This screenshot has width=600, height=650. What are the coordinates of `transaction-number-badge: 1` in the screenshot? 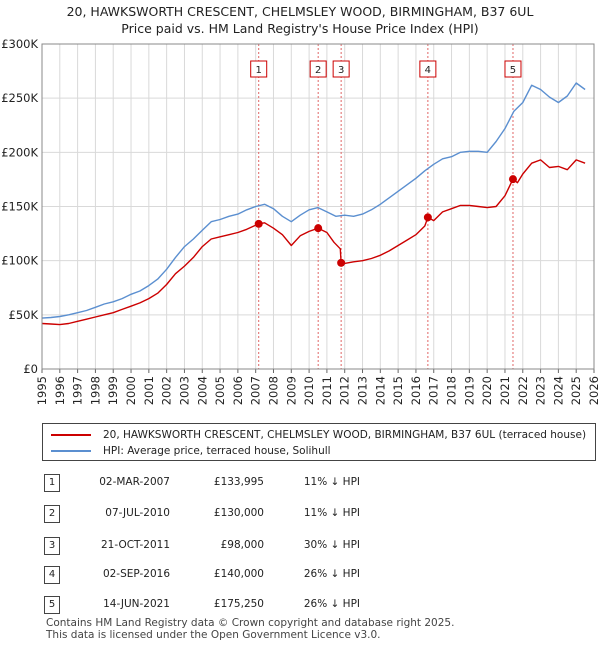 It's located at (52, 483).